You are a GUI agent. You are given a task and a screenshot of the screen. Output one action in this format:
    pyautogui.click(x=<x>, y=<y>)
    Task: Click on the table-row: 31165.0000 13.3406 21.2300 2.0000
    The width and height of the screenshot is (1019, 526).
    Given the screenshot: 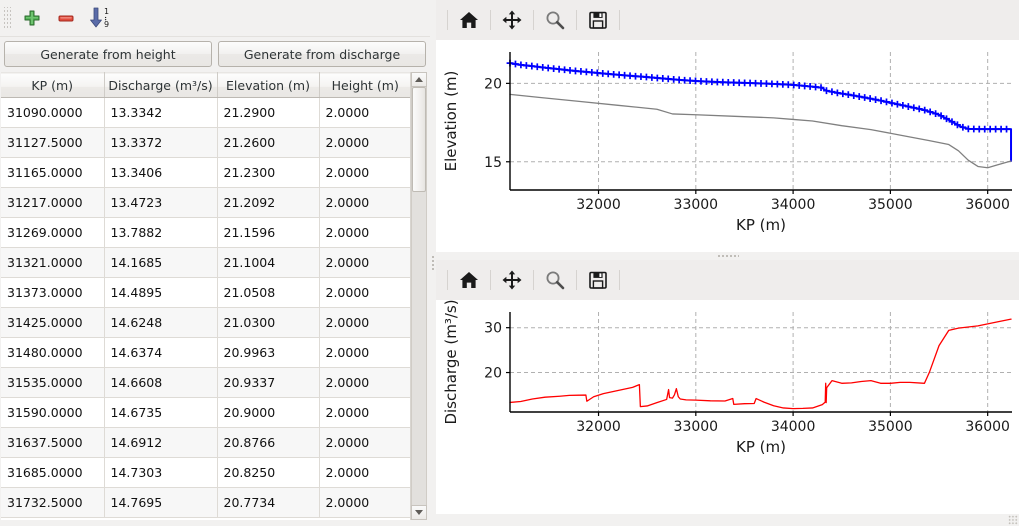 What is the action you would take?
    pyautogui.click(x=205, y=172)
    